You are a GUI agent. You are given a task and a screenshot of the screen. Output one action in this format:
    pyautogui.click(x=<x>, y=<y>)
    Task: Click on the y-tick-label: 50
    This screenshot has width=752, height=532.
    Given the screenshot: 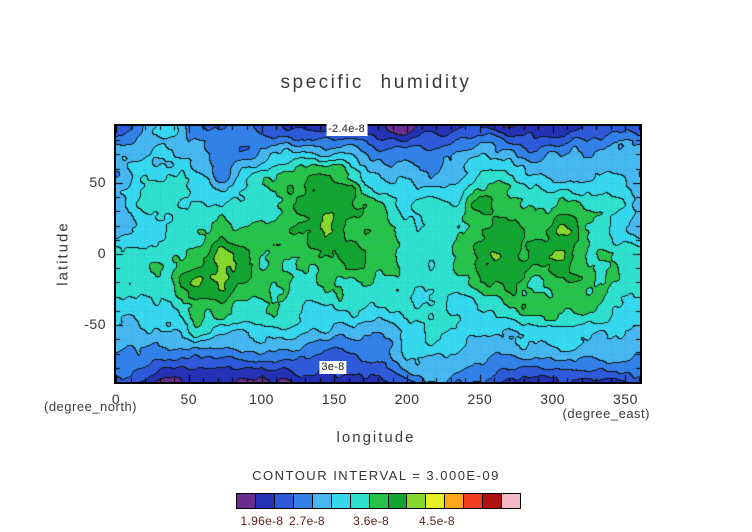 What is the action you would take?
    pyautogui.click(x=97, y=181)
    